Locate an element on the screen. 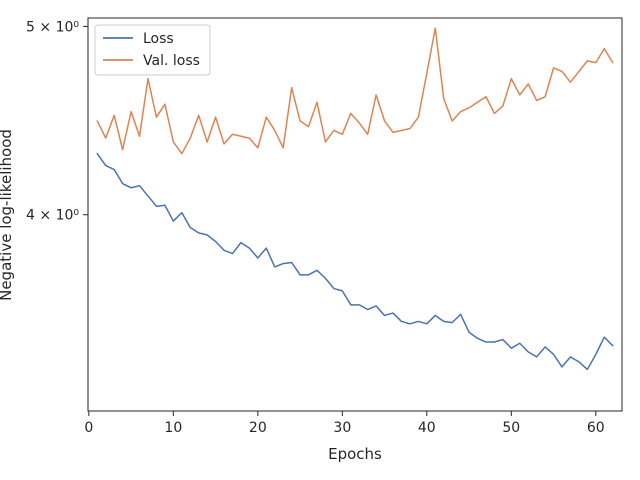 The width and height of the screenshot is (640, 480). legend: Loss Val. loss is located at coordinates (152, 50).